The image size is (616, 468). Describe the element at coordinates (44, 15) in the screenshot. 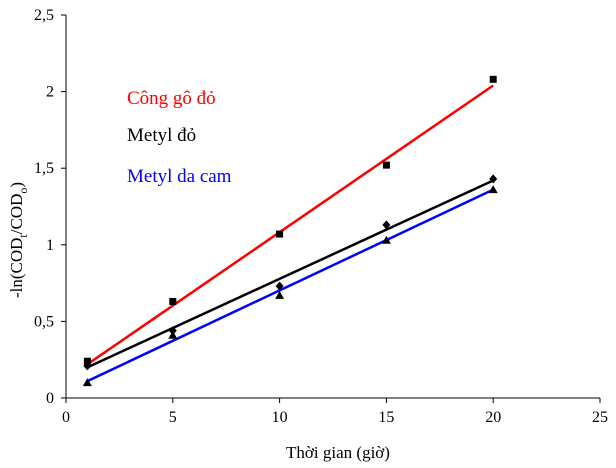

I see `y-tick-label: 2,5` at that location.